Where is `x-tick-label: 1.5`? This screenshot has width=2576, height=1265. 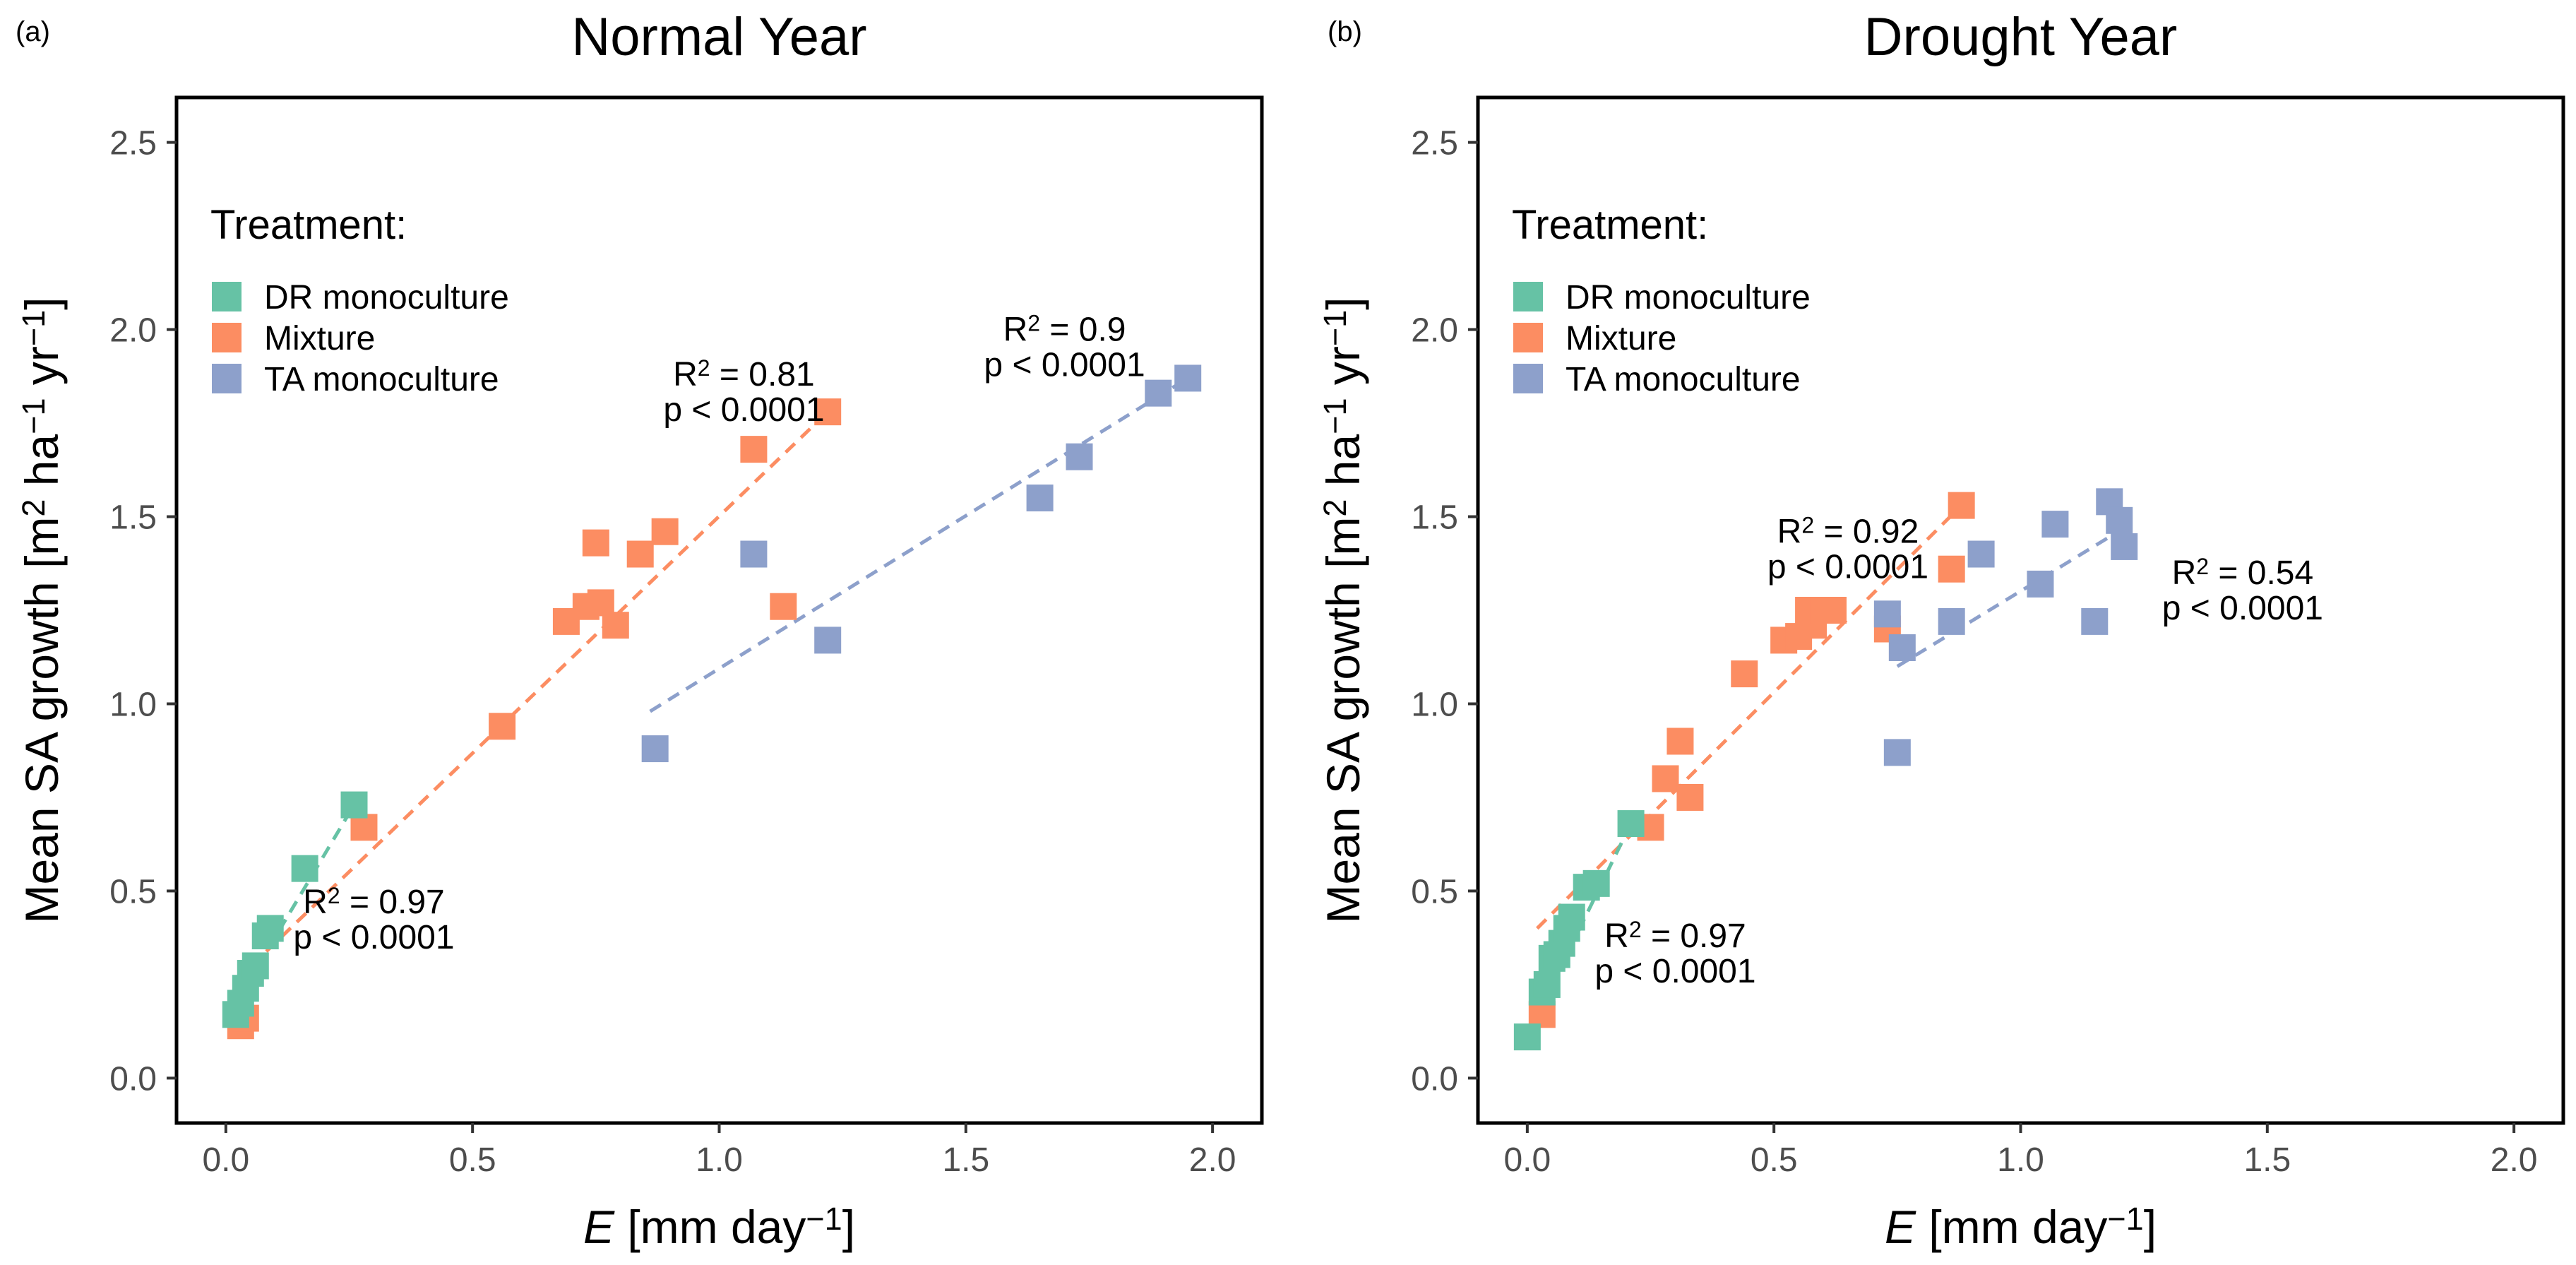 x-tick-label: 1.5 is located at coordinates (965, 1160).